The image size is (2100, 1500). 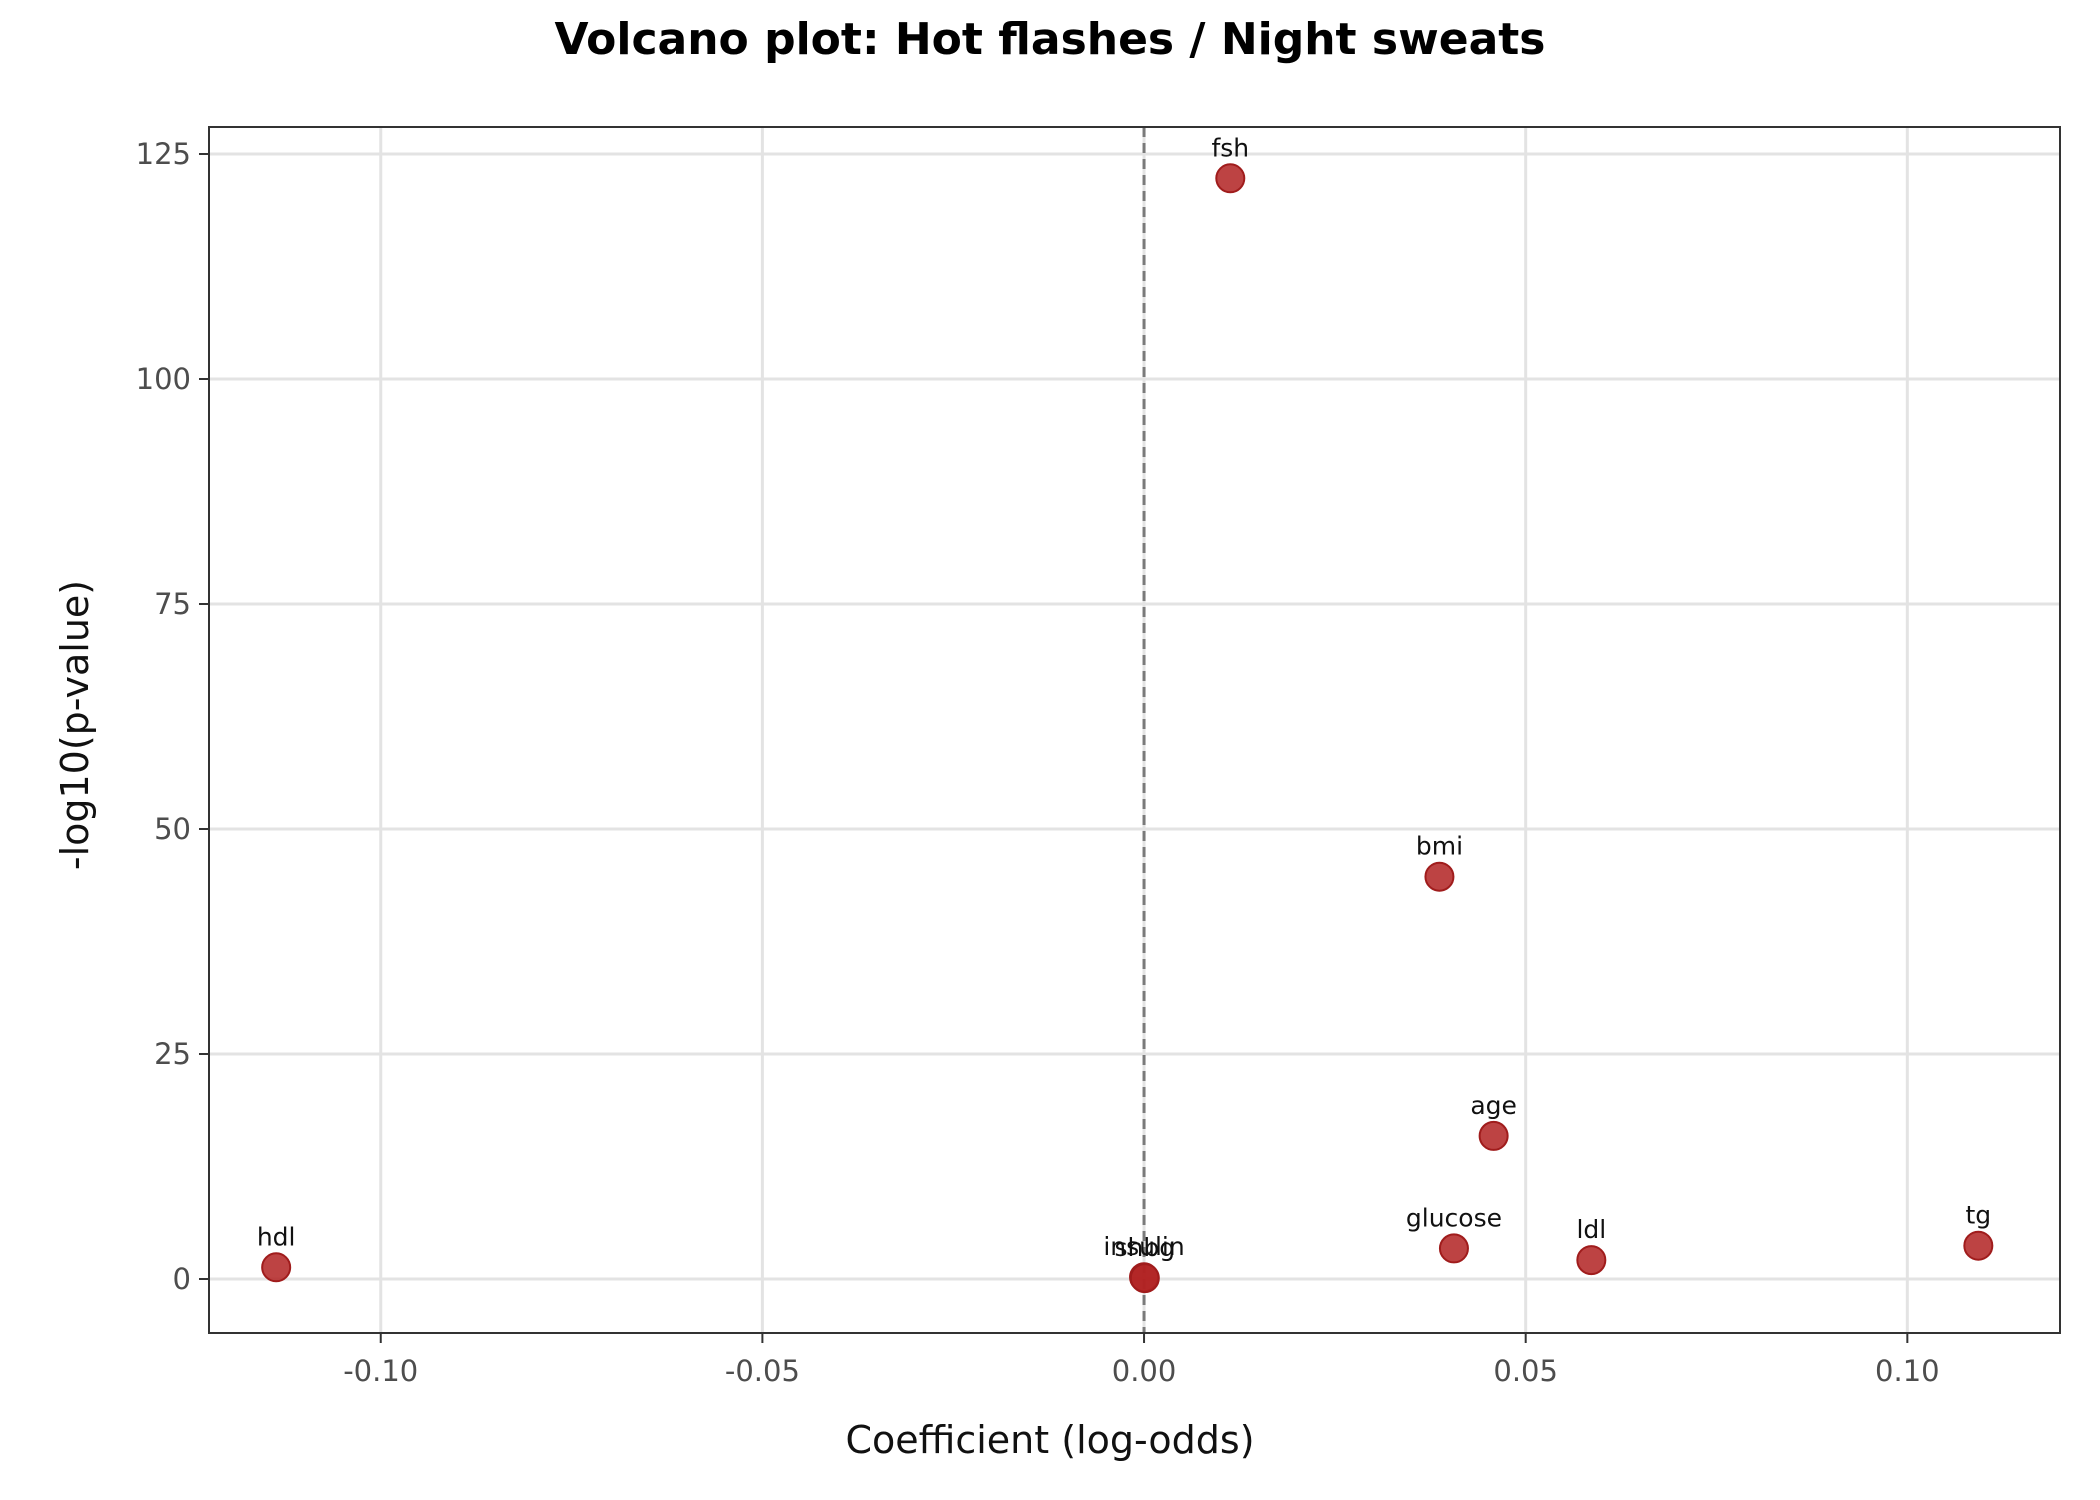 What do you see at coordinates (1230, 147) in the screenshot?
I see `point-label-fsh: fsh` at bounding box center [1230, 147].